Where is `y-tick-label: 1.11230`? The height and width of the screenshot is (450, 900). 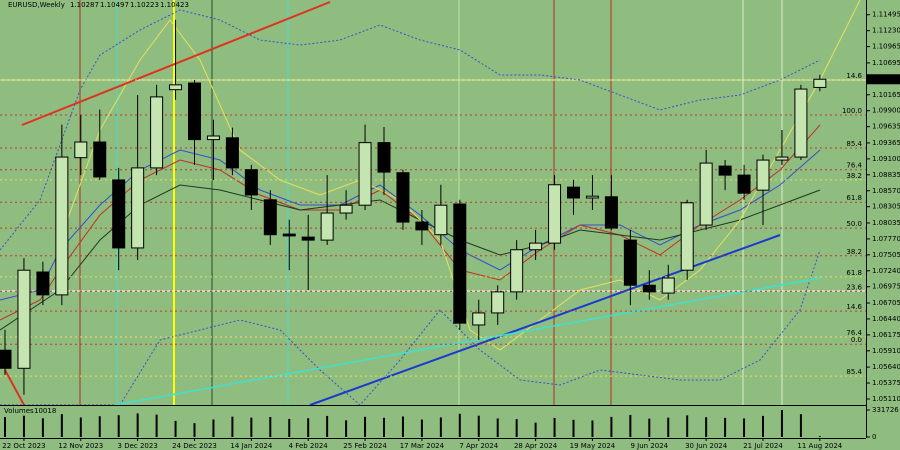
y-tick-label: 1.11230 is located at coordinates (886, 31).